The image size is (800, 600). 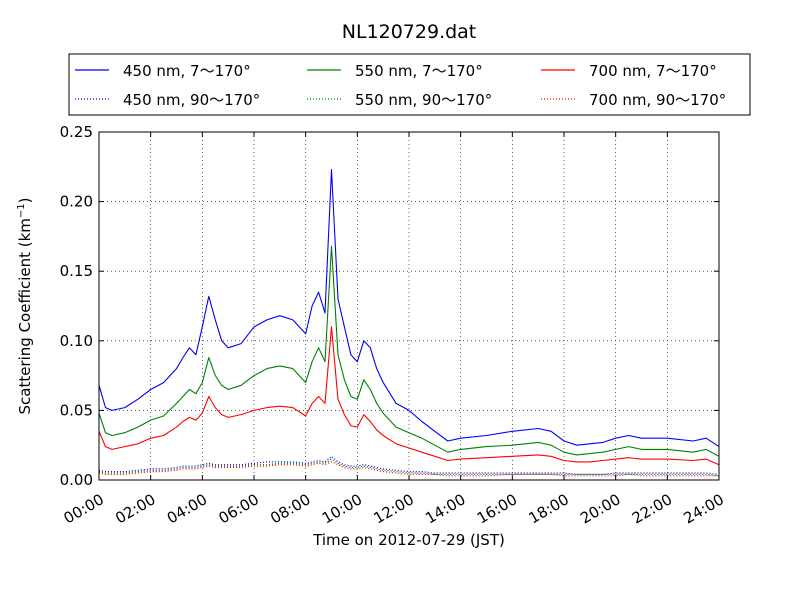 I want to click on legend-box, so click(x=409, y=84).